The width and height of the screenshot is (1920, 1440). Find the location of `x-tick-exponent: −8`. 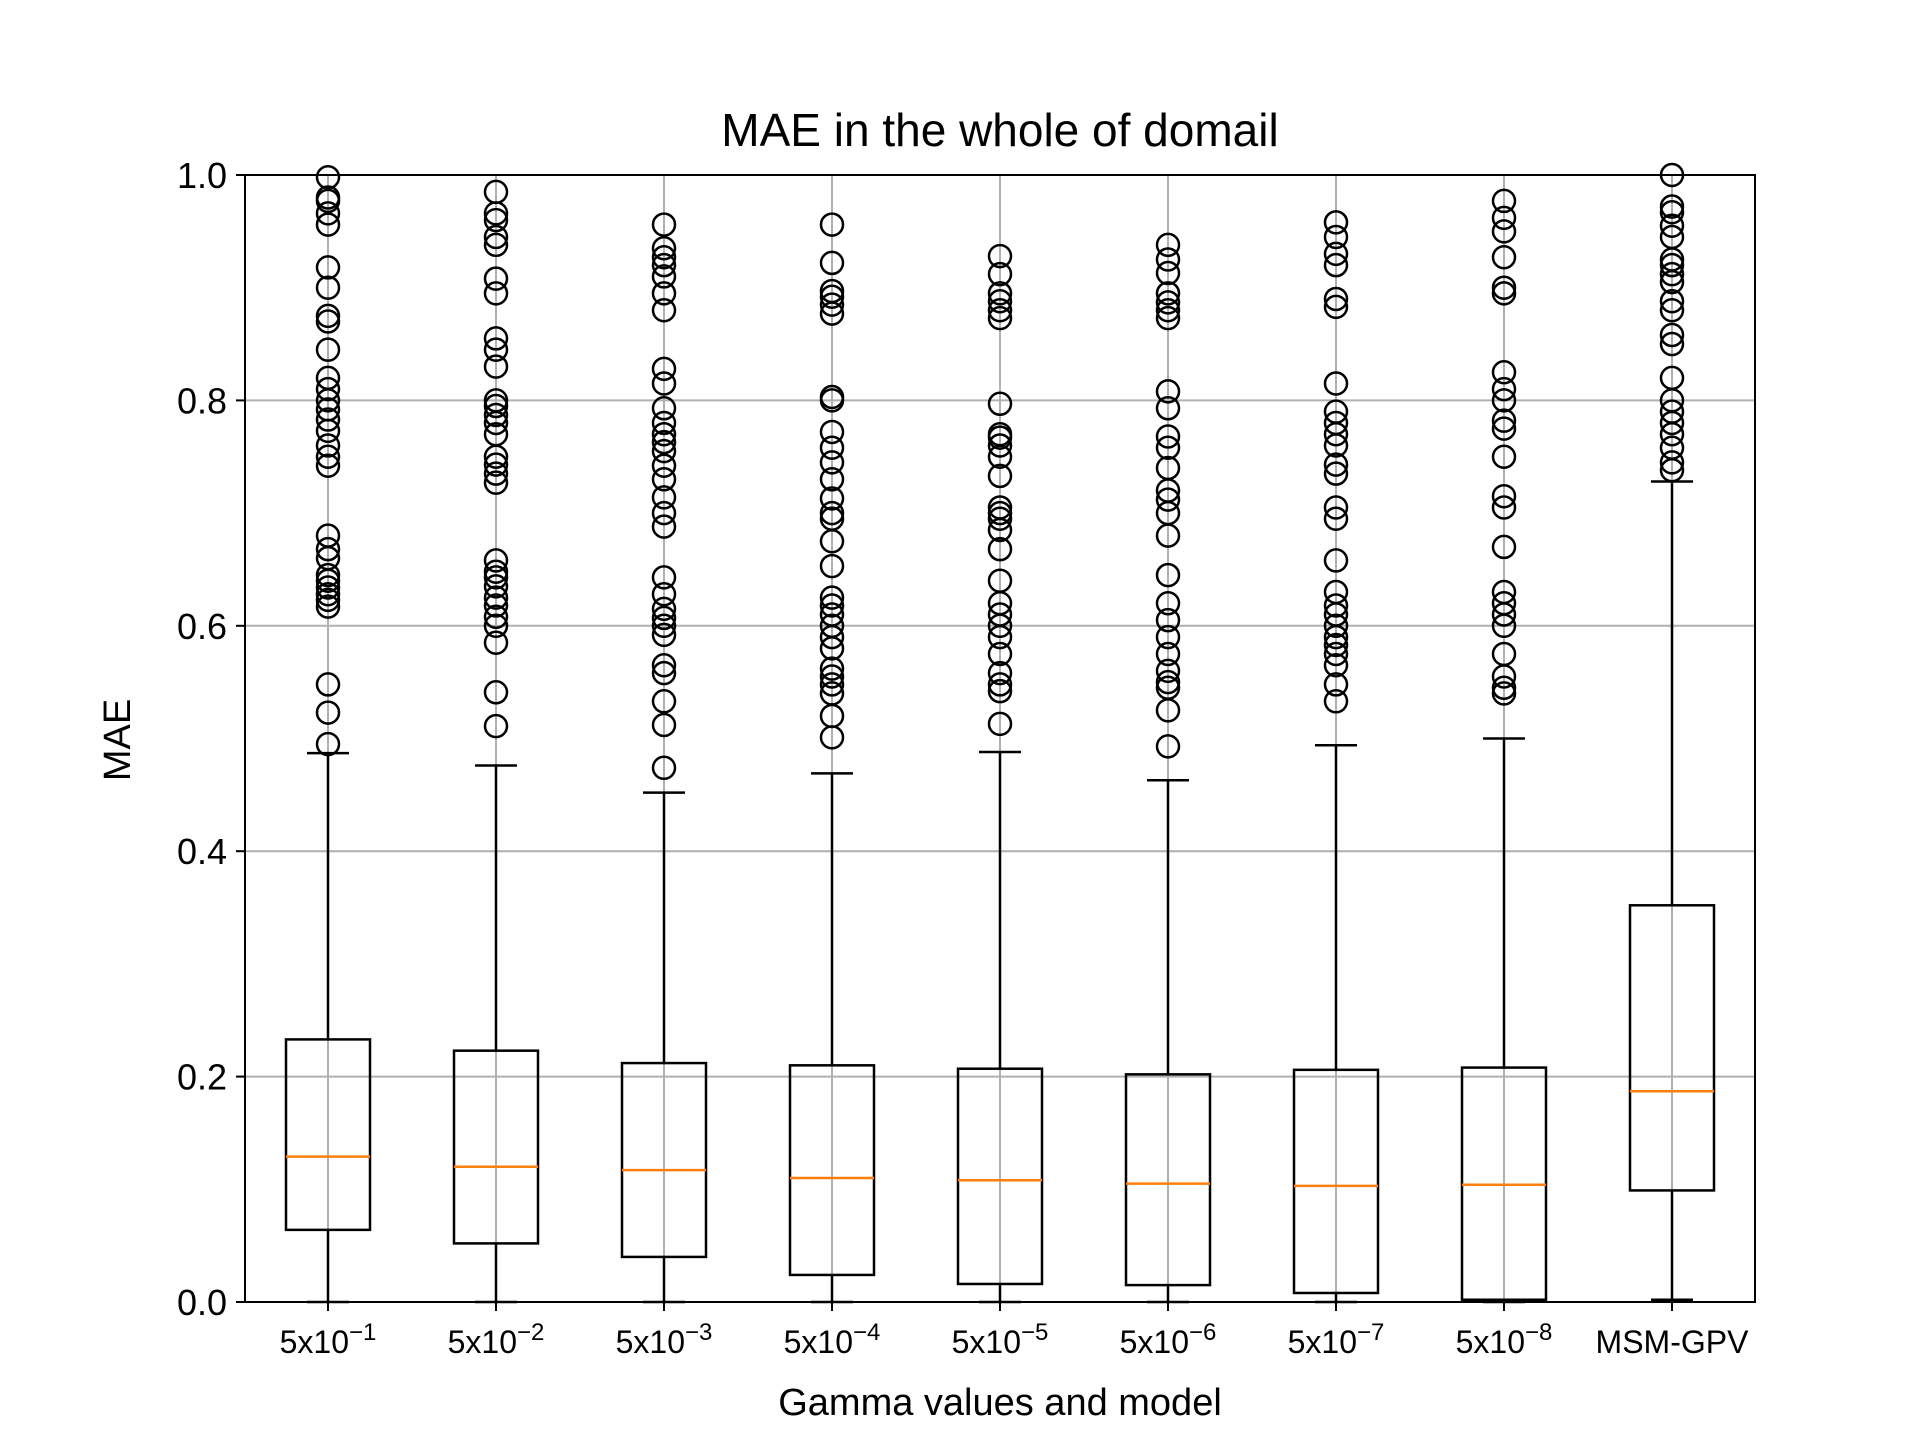

x-tick-exponent: −8 is located at coordinates (1538, 1332).